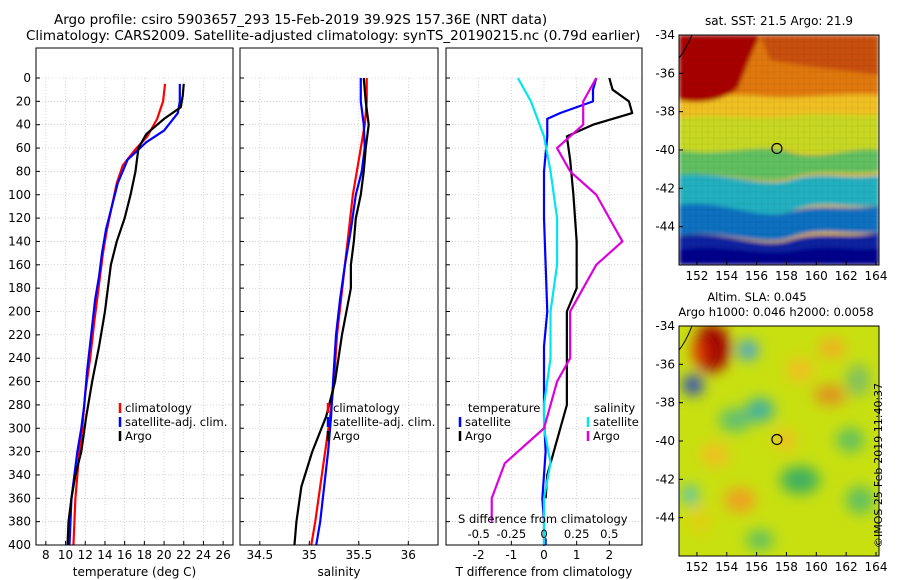 The width and height of the screenshot is (900, 580). Describe the element at coordinates (609, 534) in the screenshot. I see `x2-tick-label: 0.5` at that location.